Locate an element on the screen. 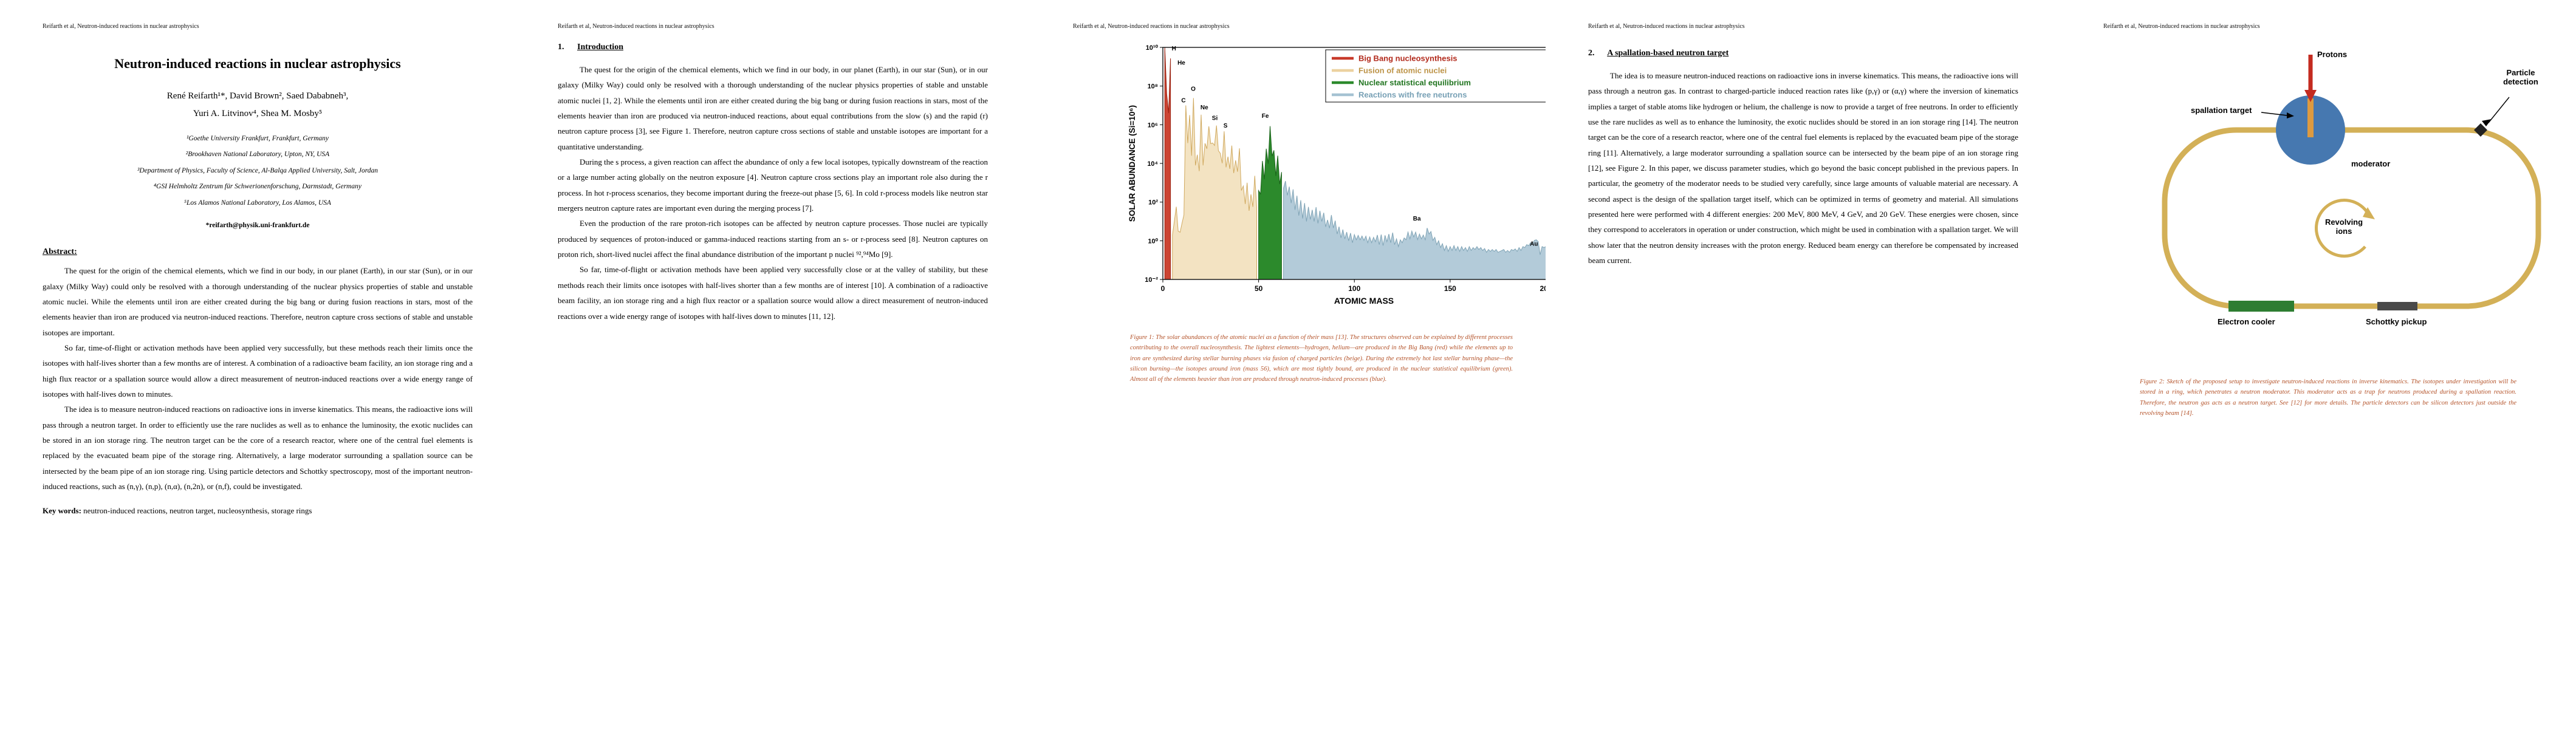 This screenshot has width=2576, height=729. section-number: 2. is located at coordinates (1591, 54).